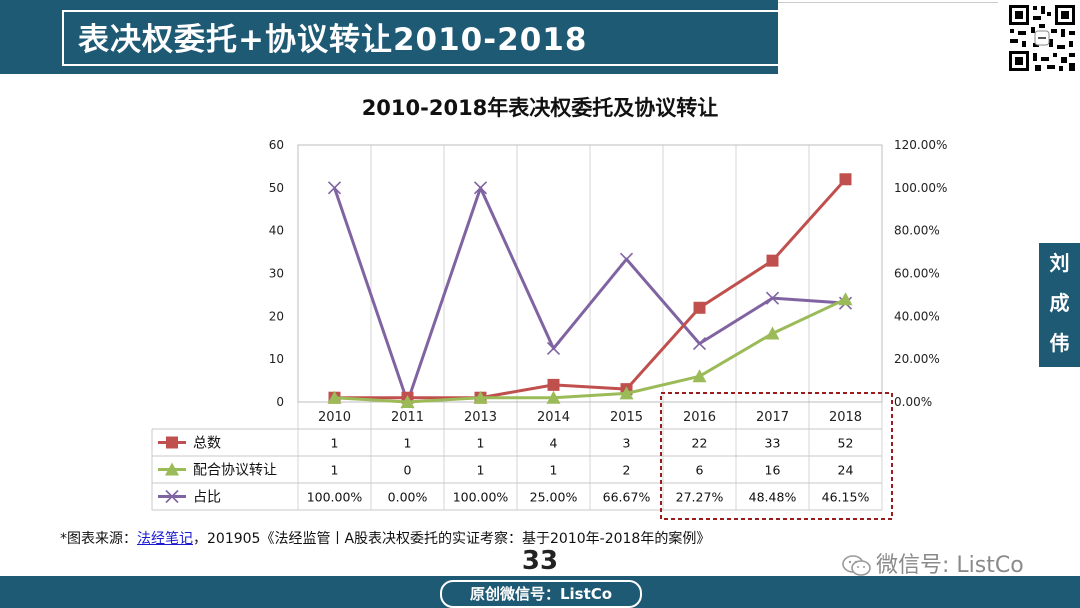 Image resolution: width=1080 pixels, height=608 pixels. What do you see at coordinates (776, 456) in the screenshot?
I see `highlight-box` at bounding box center [776, 456].